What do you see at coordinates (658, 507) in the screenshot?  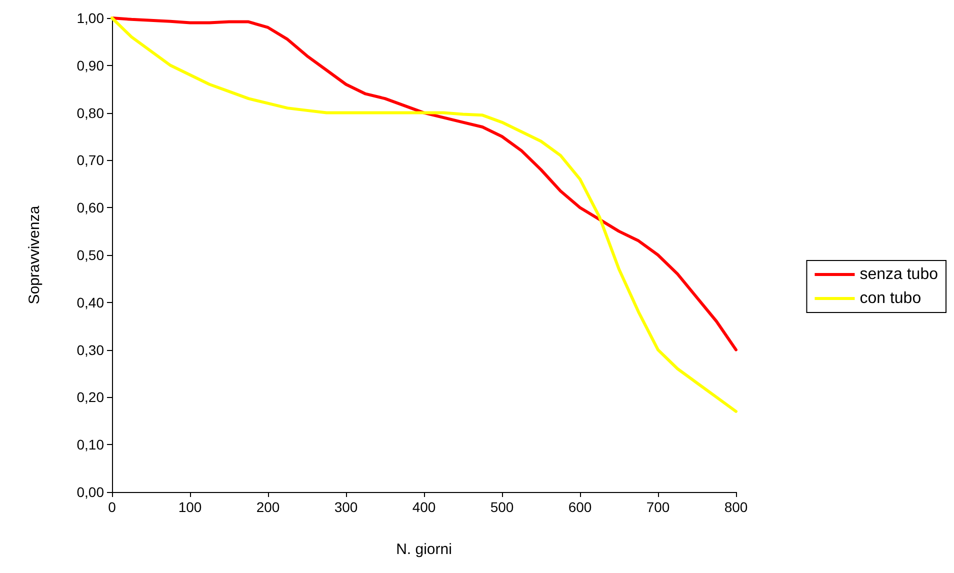 I see `x-tick-label: 700` at bounding box center [658, 507].